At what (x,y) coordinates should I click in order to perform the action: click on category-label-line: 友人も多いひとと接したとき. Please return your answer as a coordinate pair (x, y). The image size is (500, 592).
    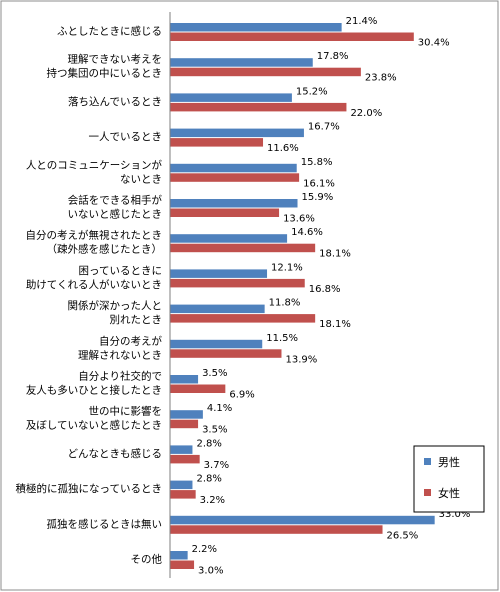
    Looking at the image, I should click on (94, 390).